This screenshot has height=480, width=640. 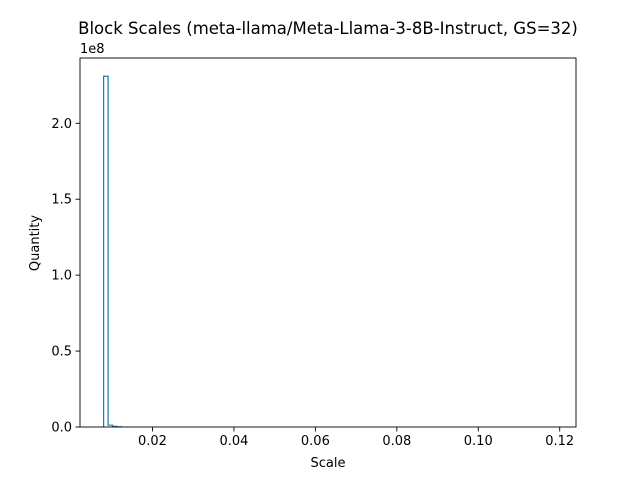 What do you see at coordinates (559, 441) in the screenshot?
I see `x-tick-label: 0.12` at bounding box center [559, 441].